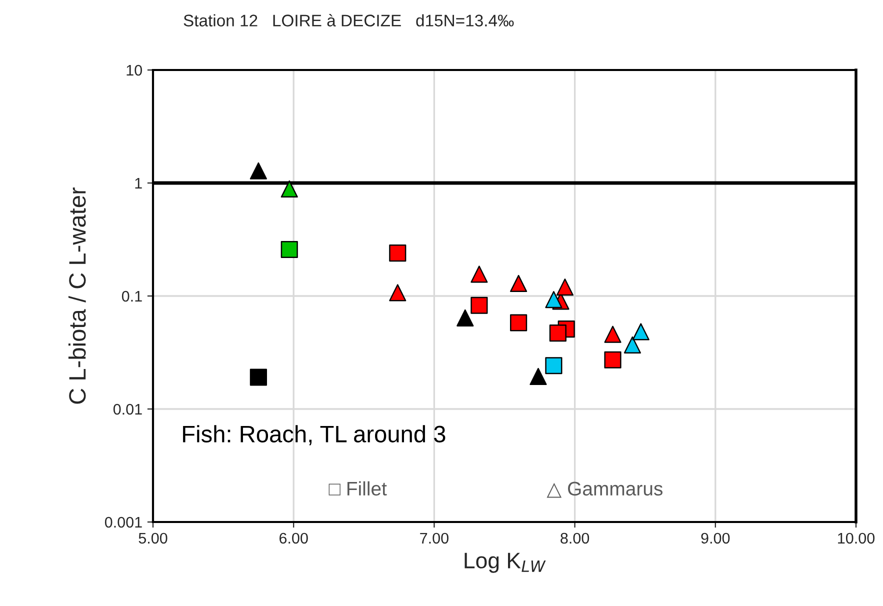 This screenshot has height=606, width=883. Describe the element at coordinates (357, 488) in the screenshot. I see `annotation: □ Fillet` at that location.